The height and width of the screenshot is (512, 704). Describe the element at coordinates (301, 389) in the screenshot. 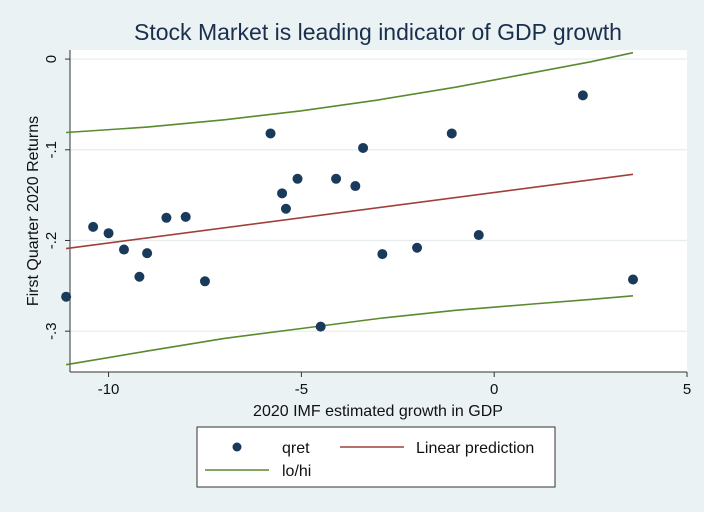

I see `x-tick-label: -5` at that location.